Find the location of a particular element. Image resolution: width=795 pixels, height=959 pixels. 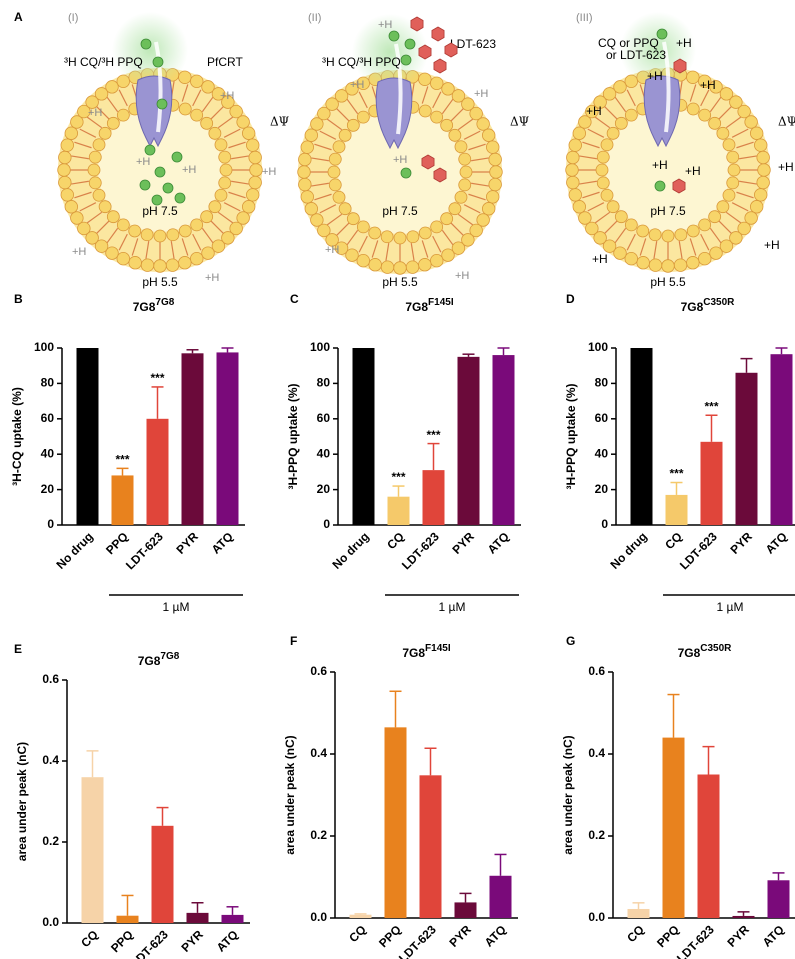

x-tick-label: ATQ is located at coordinates (222, 542).